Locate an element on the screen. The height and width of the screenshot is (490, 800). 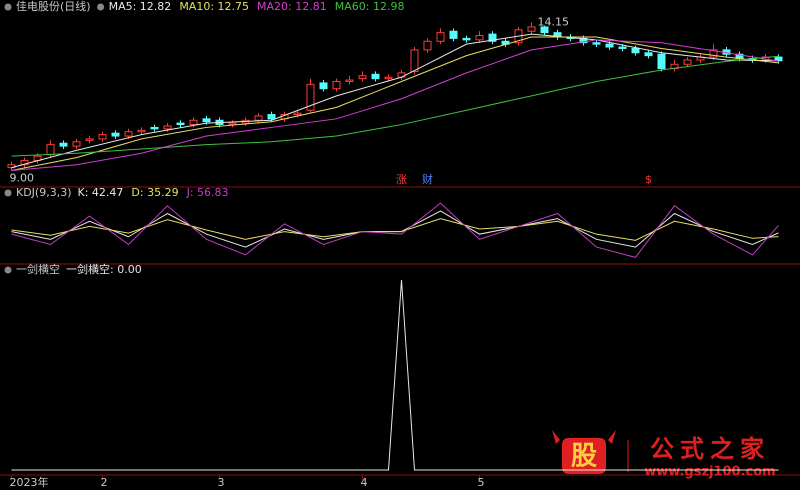
x-tick-label: 2023年 is located at coordinates (29, 482).